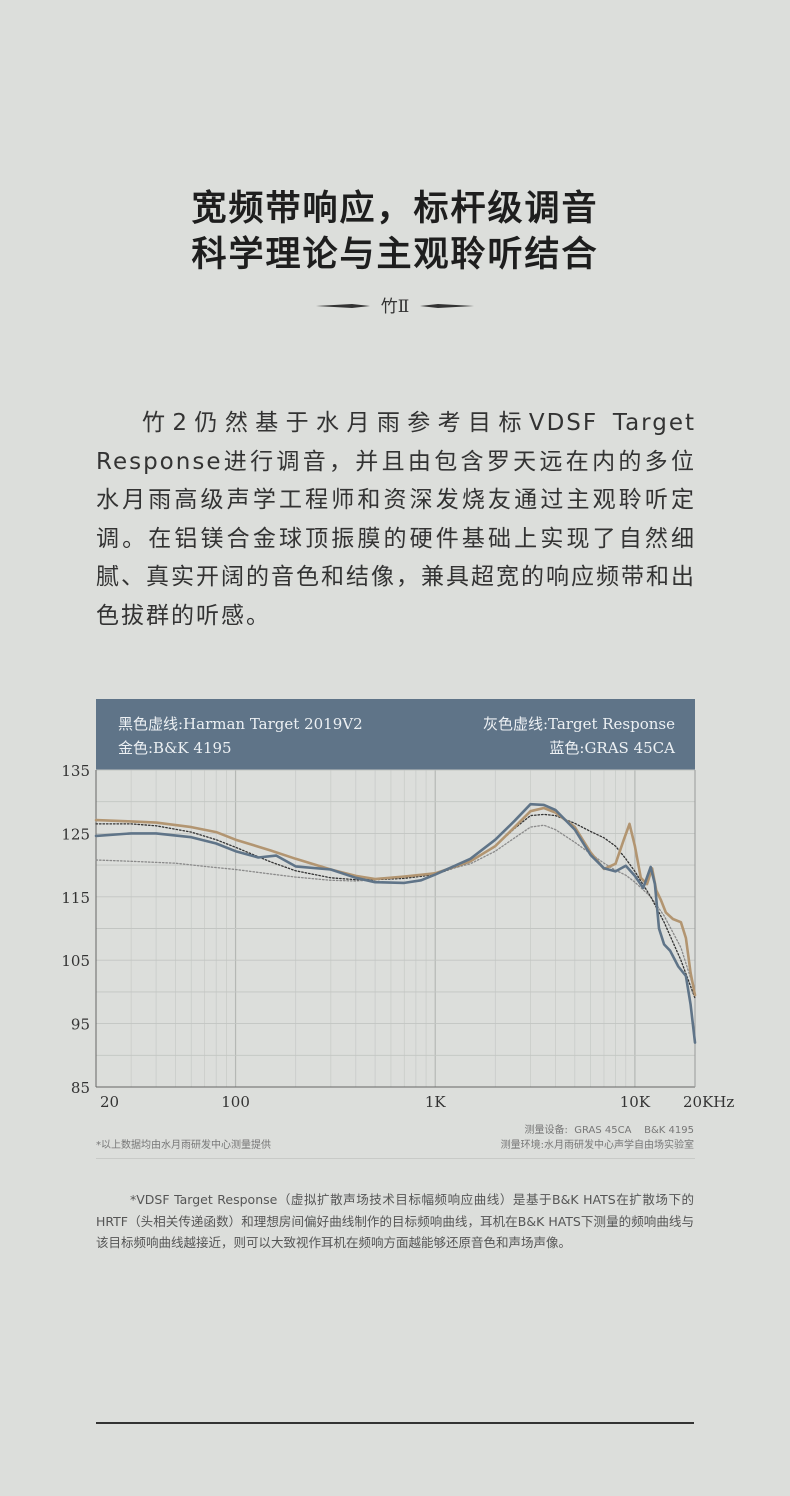 This screenshot has height=1496, width=790. I want to click on series-line-gras-45ca, so click(395, 923).